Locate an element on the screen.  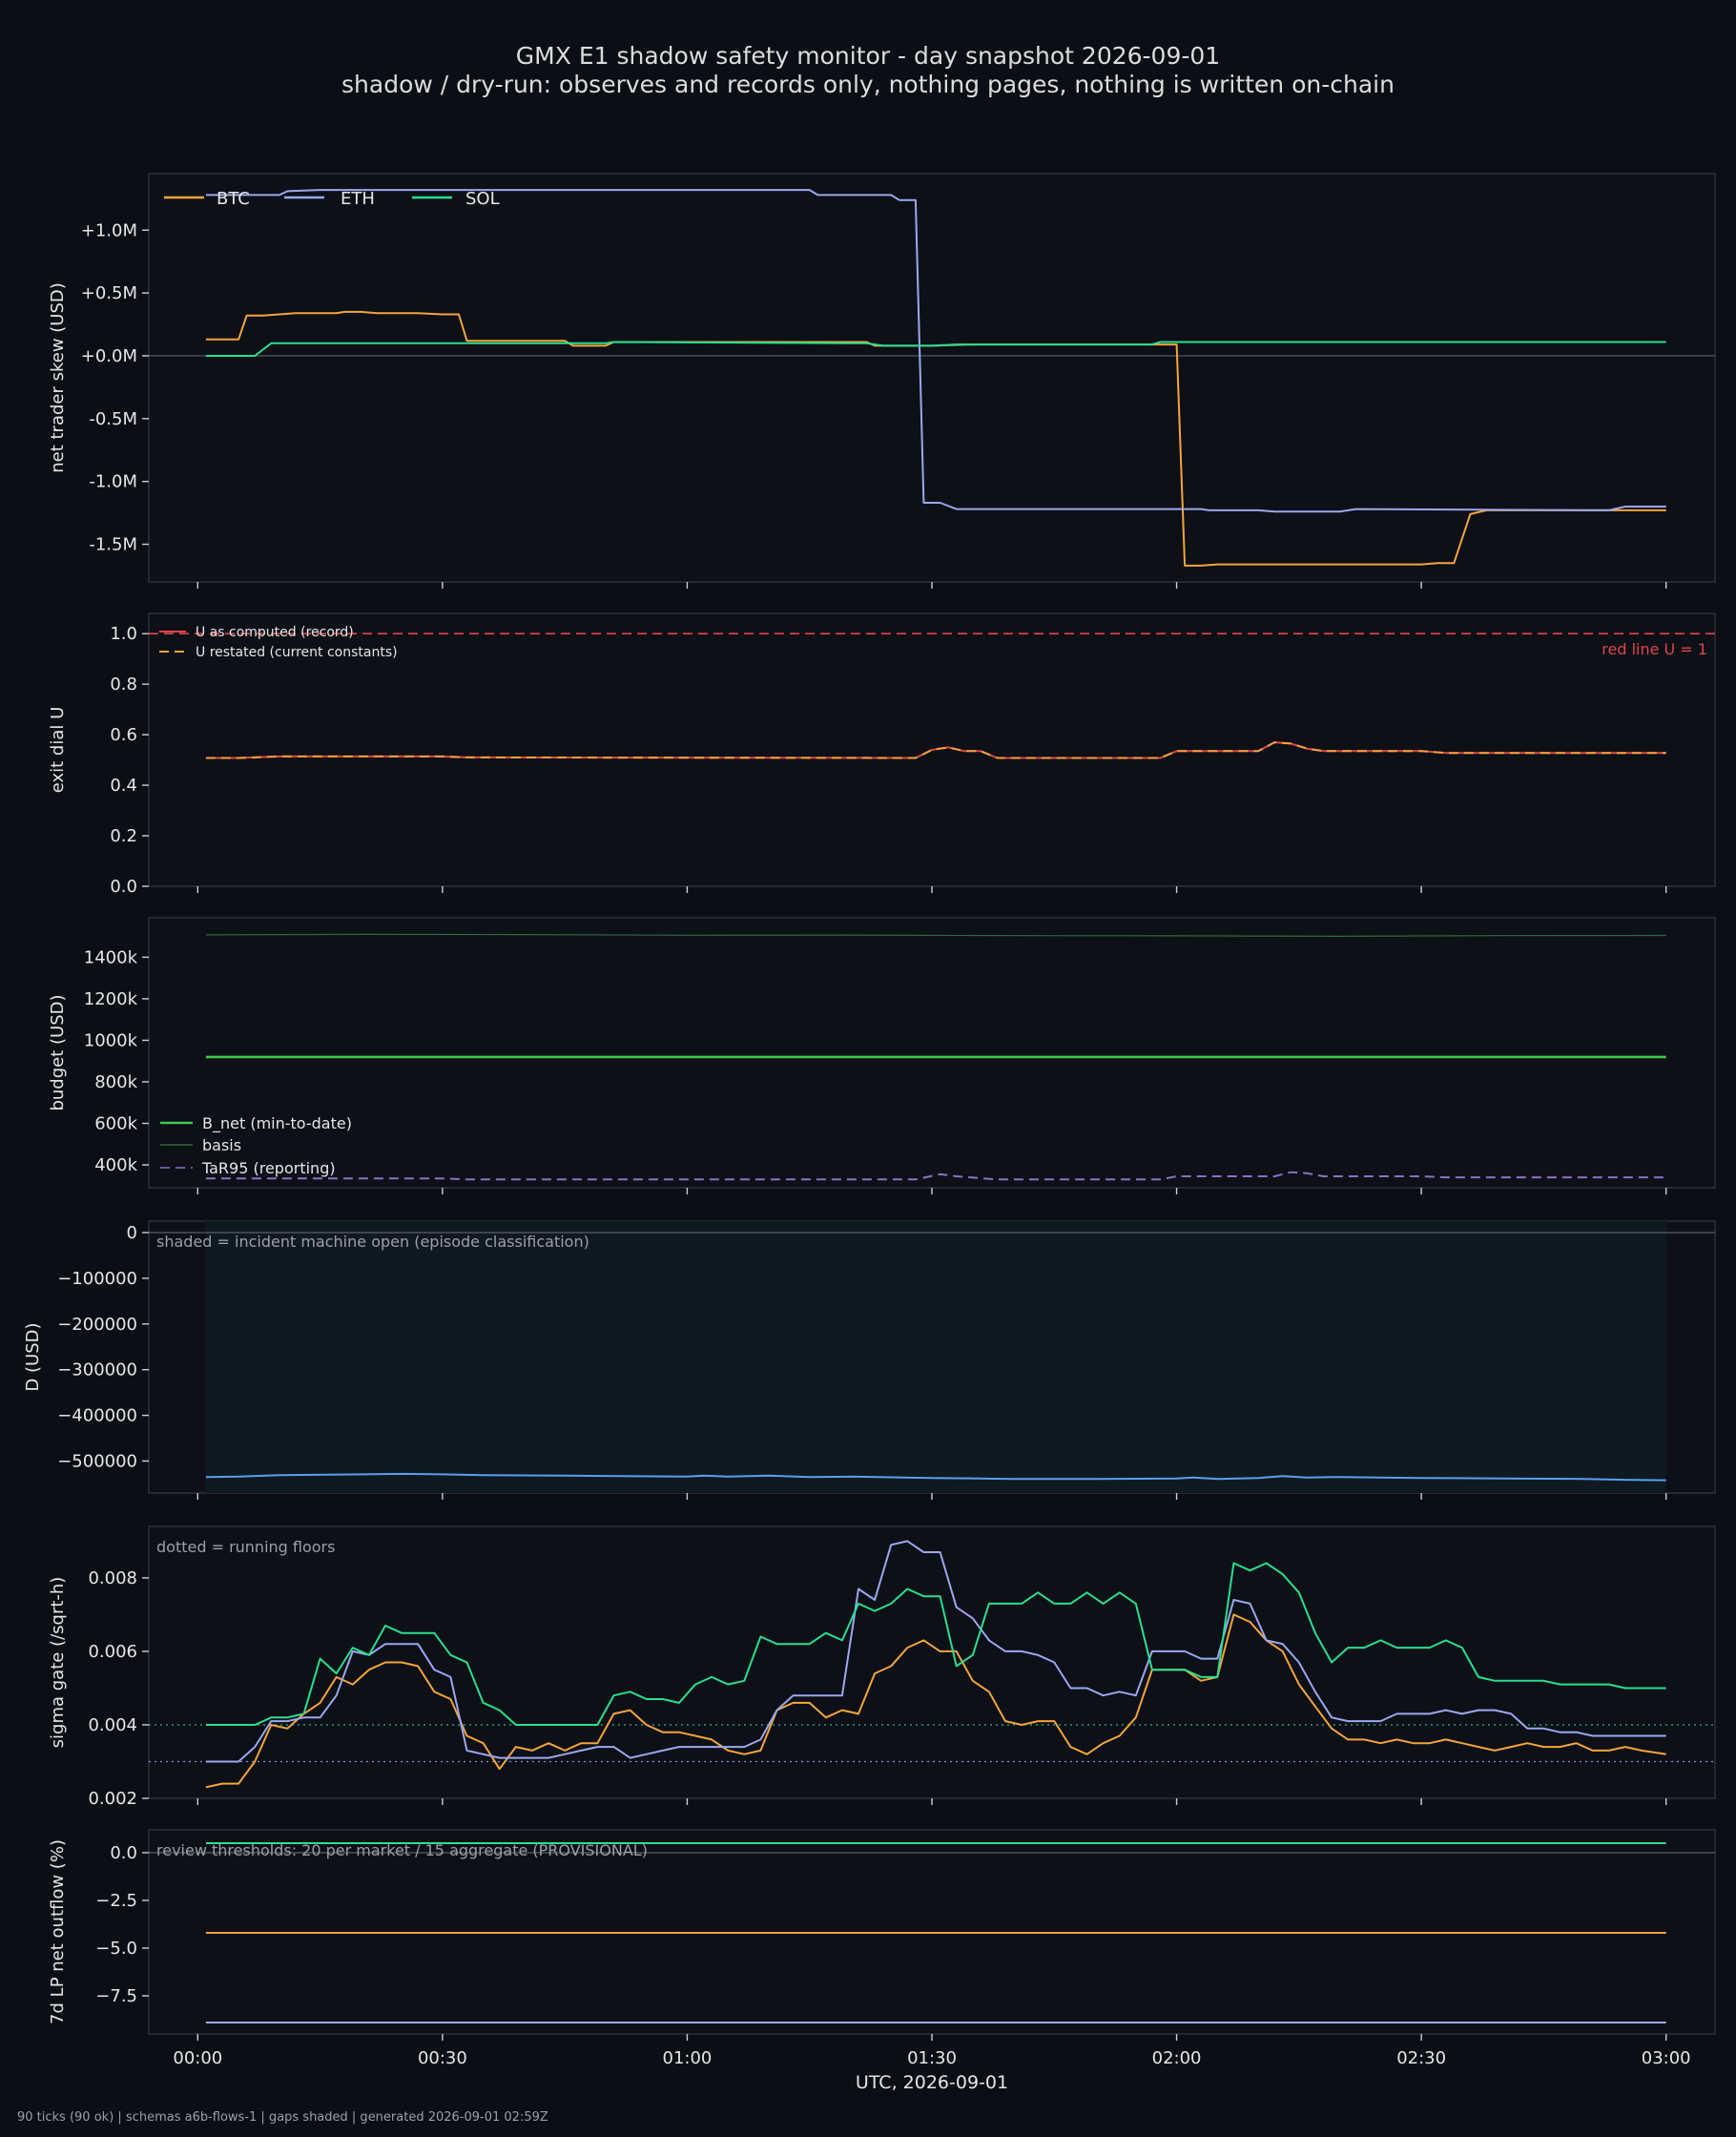
y-tick-label: -1.5M is located at coordinates (113, 544).